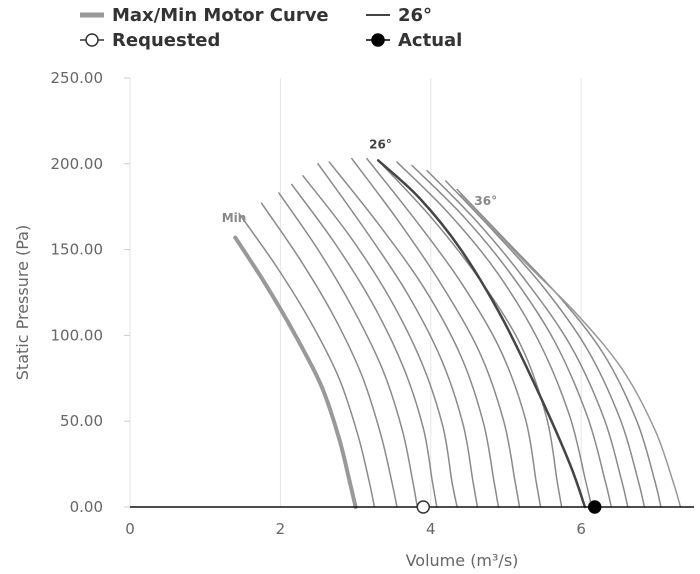 This screenshot has height=574, width=700. Describe the element at coordinates (234, 218) in the screenshot. I see `curve-label: Min` at that location.